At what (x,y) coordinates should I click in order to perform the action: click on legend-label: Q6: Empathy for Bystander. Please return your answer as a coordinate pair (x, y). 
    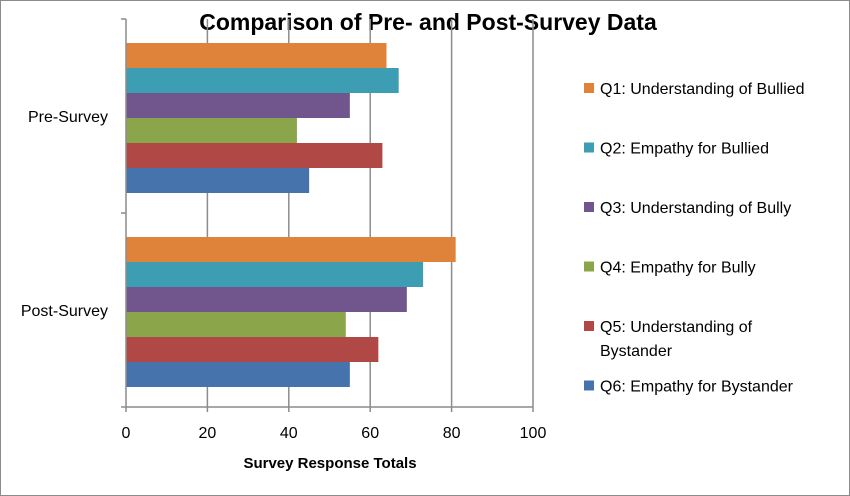
    Looking at the image, I should click on (697, 387).